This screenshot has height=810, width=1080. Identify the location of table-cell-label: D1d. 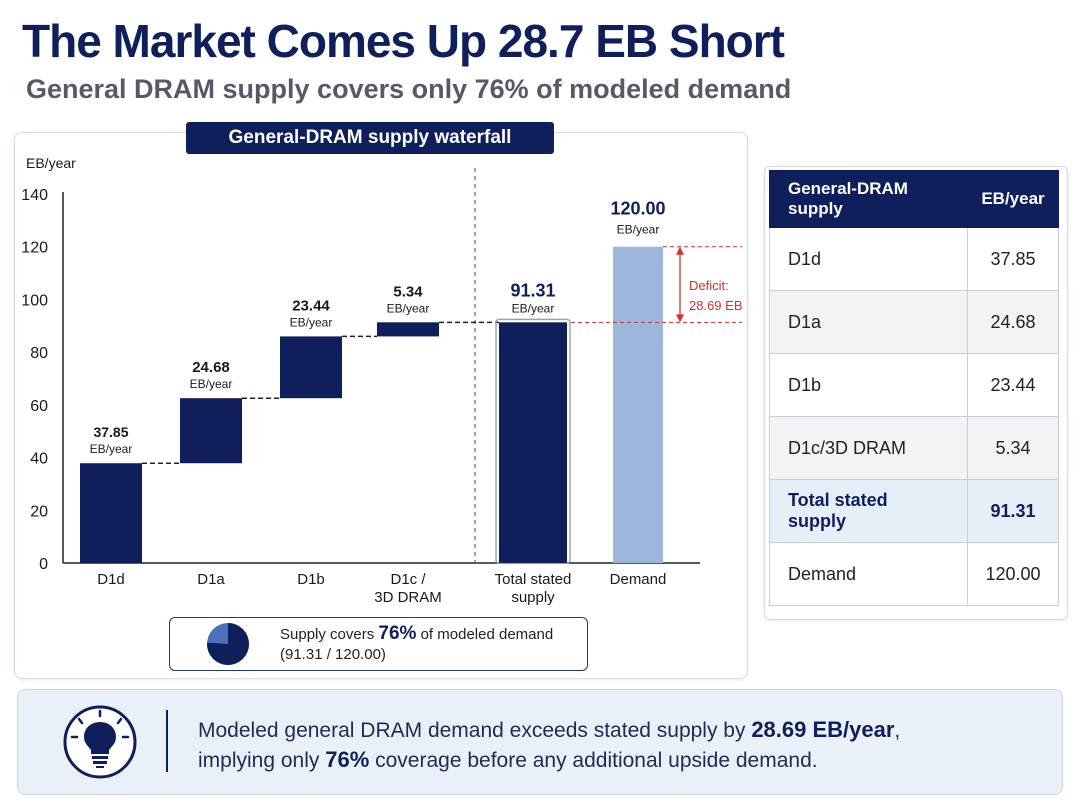
(868, 259).